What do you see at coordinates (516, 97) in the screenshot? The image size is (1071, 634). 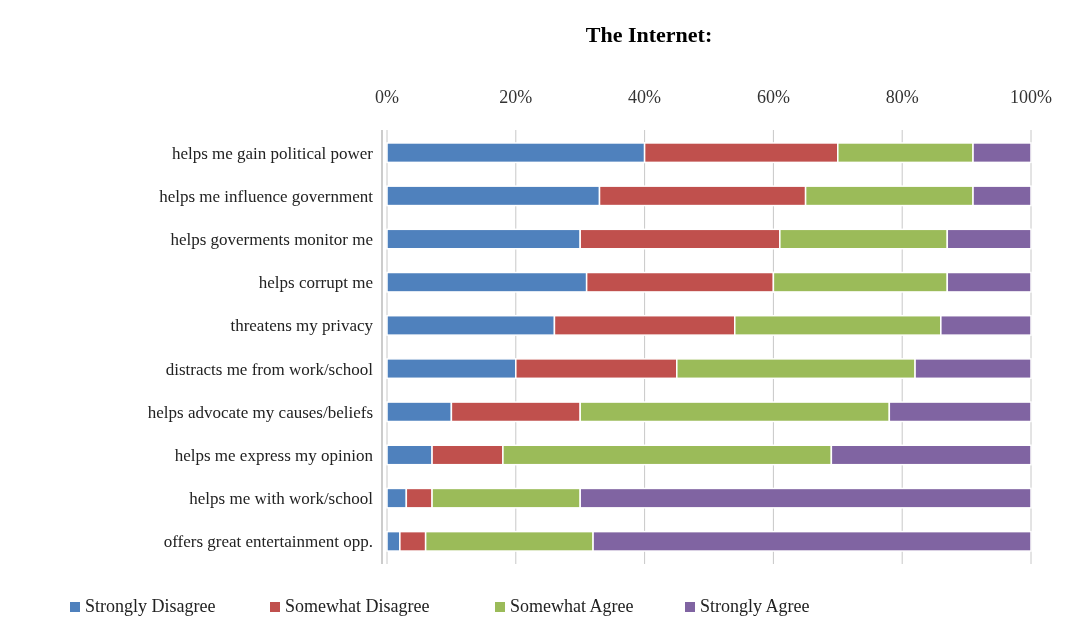 I see `x-tick-label: 20%` at bounding box center [516, 97].